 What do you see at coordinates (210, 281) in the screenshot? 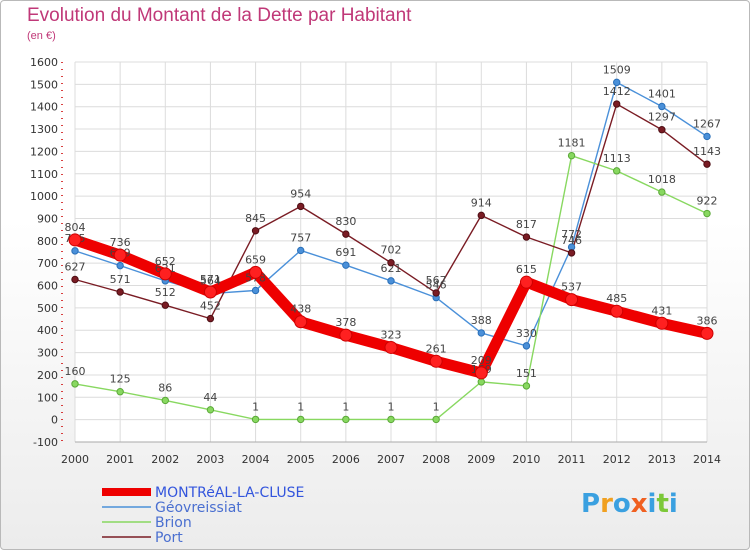
I see `data-label: 564` at bounding box center [210, 281].